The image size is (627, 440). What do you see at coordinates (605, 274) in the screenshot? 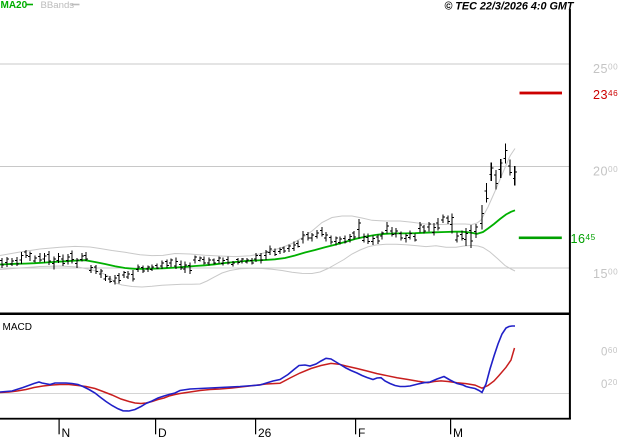
I see `svg-text: 1500` at bounding box center [605, 274].